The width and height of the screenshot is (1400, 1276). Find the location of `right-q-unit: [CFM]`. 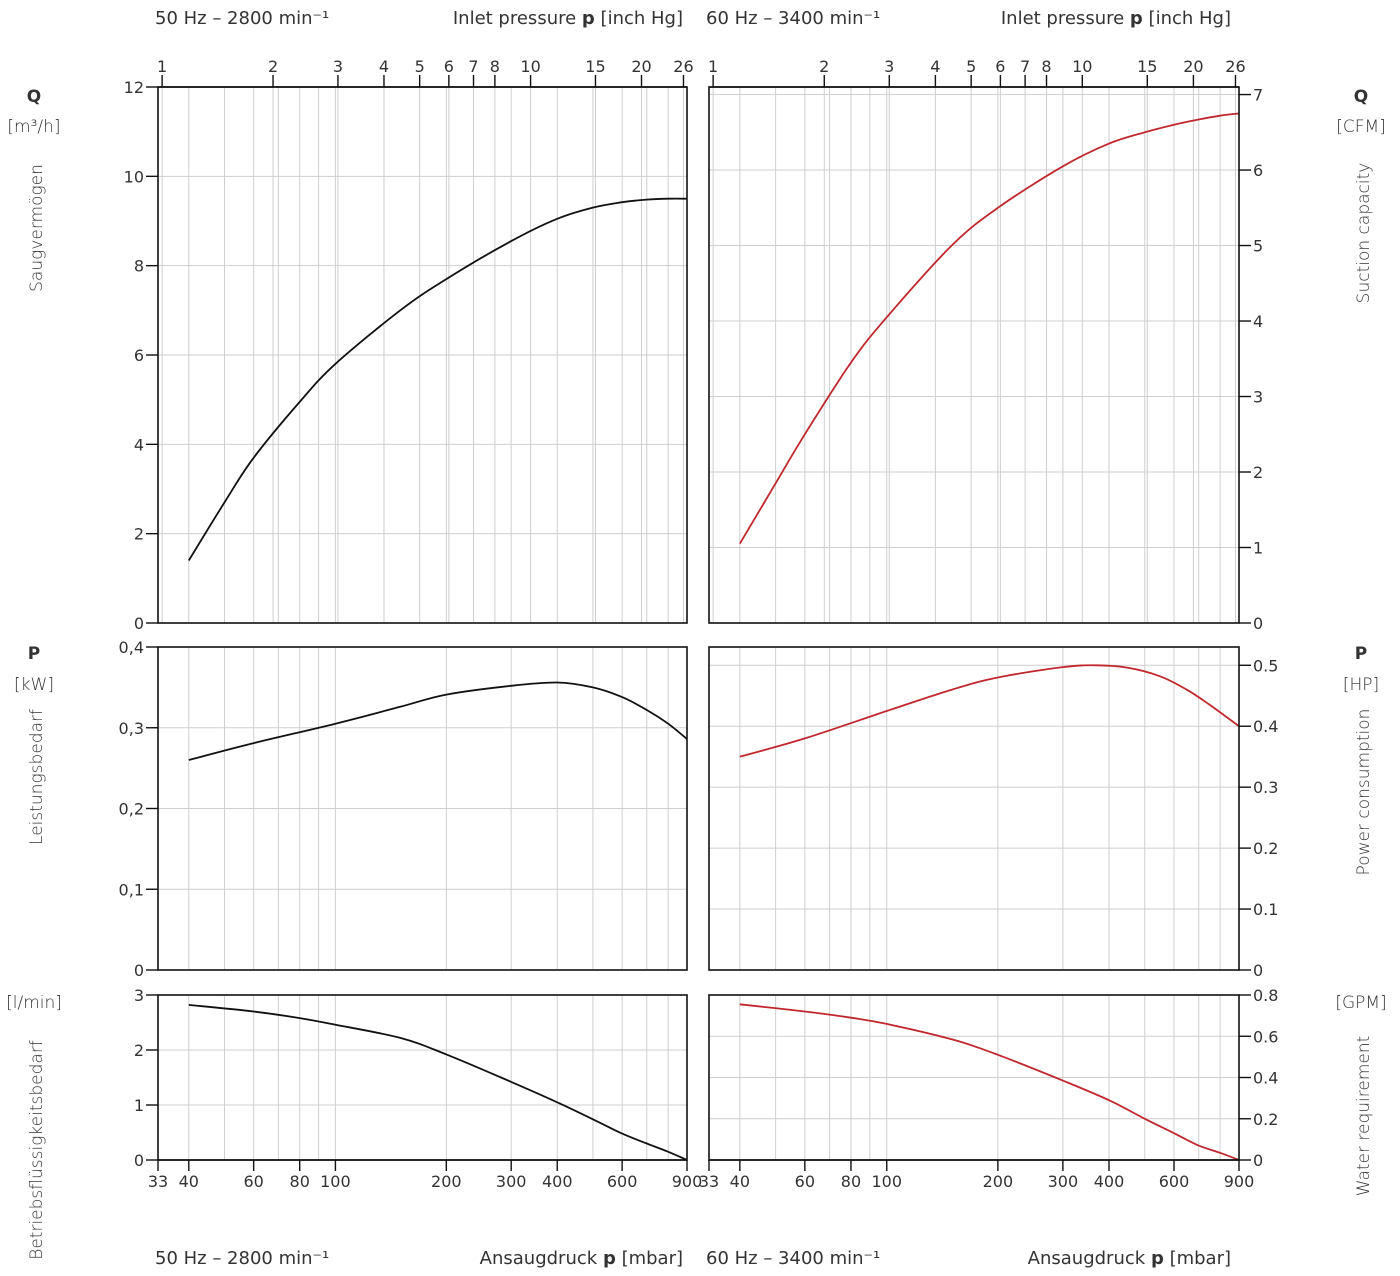

right-q-unit: [CFM] is located at coordinates (1361, 127).